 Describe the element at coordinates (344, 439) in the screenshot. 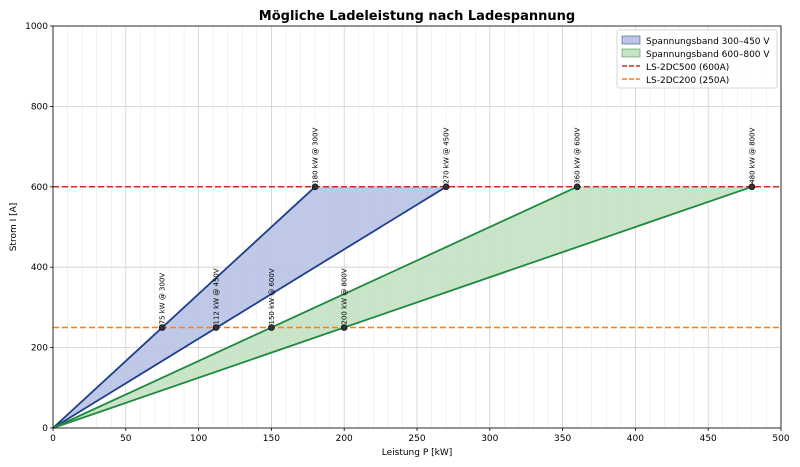

I see `x-tick-label: 200` at that location.